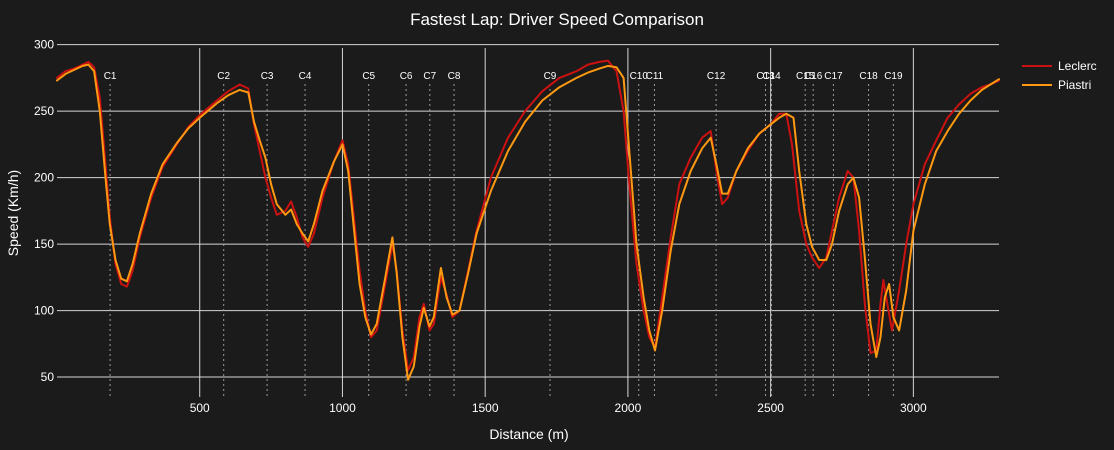 The width and height of the screenshot is (1114, 450). What do you see at coordinates (44, 244) in the screenshot?
I see `y-tick-label: 150` at bounding box center [44, 244].